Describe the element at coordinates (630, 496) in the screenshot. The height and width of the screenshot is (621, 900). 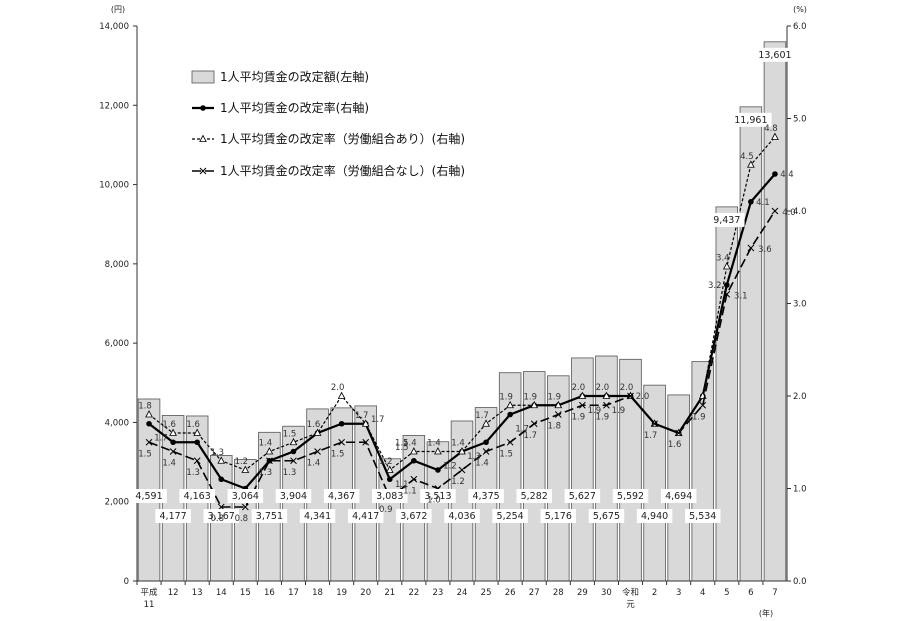
I see `amount-label: 5,592` at that location.